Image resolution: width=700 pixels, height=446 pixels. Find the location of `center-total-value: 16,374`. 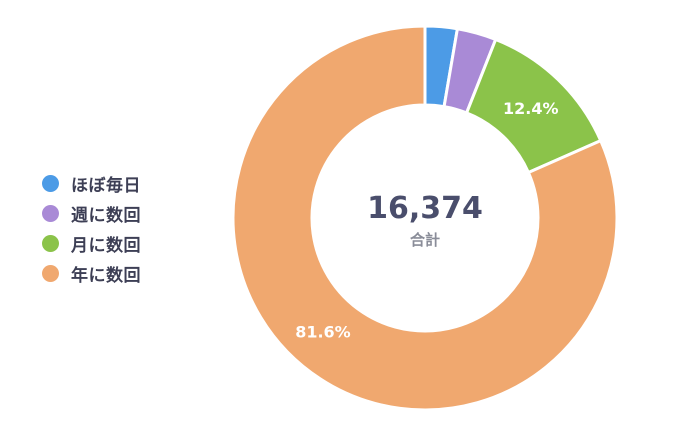

center-total-value: 16,374 is located at coordinates (425, 208).